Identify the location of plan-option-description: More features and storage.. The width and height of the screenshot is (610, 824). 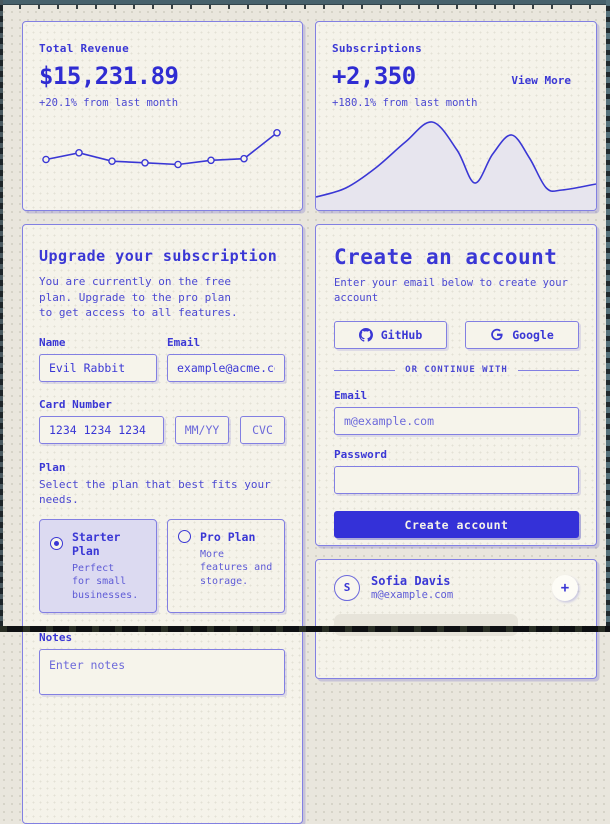
(236, 567).